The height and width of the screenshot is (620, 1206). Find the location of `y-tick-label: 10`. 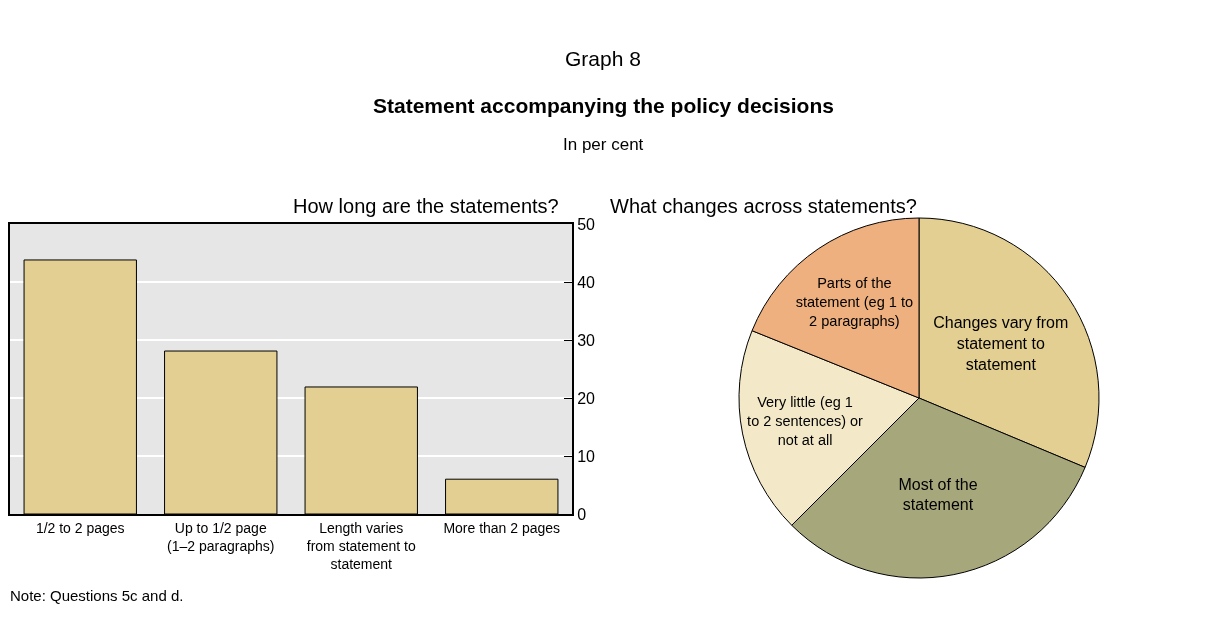

y-tick-label: 10 is located at coordinates (586, 456).